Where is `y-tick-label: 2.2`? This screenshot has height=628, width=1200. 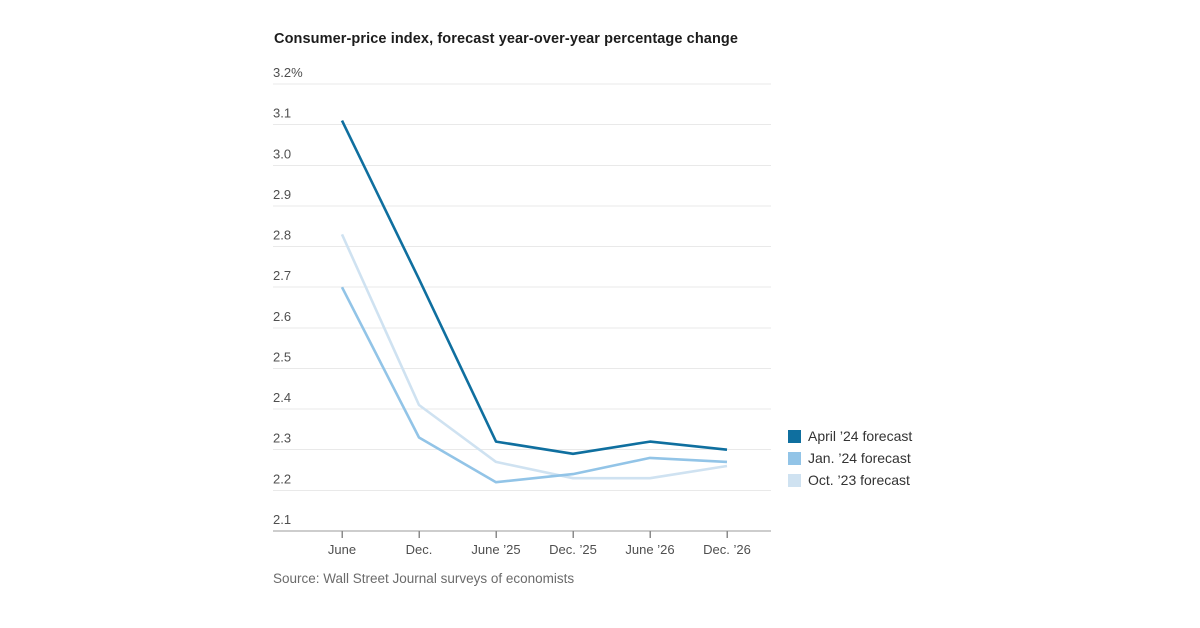
y-tick-label: 2.2 is located at coordinates (282, 478).